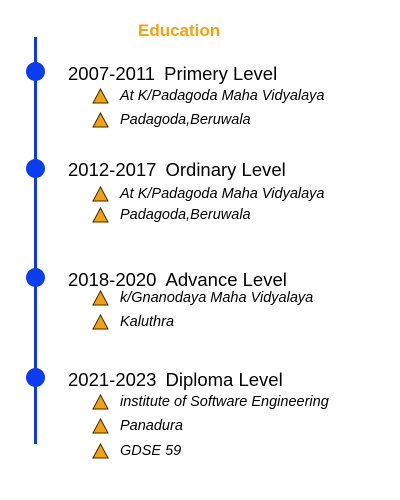  What do you see at coordinates (179, 30) in the screenshot?
I see `section-title: Education` at bounding box center [179, 30].